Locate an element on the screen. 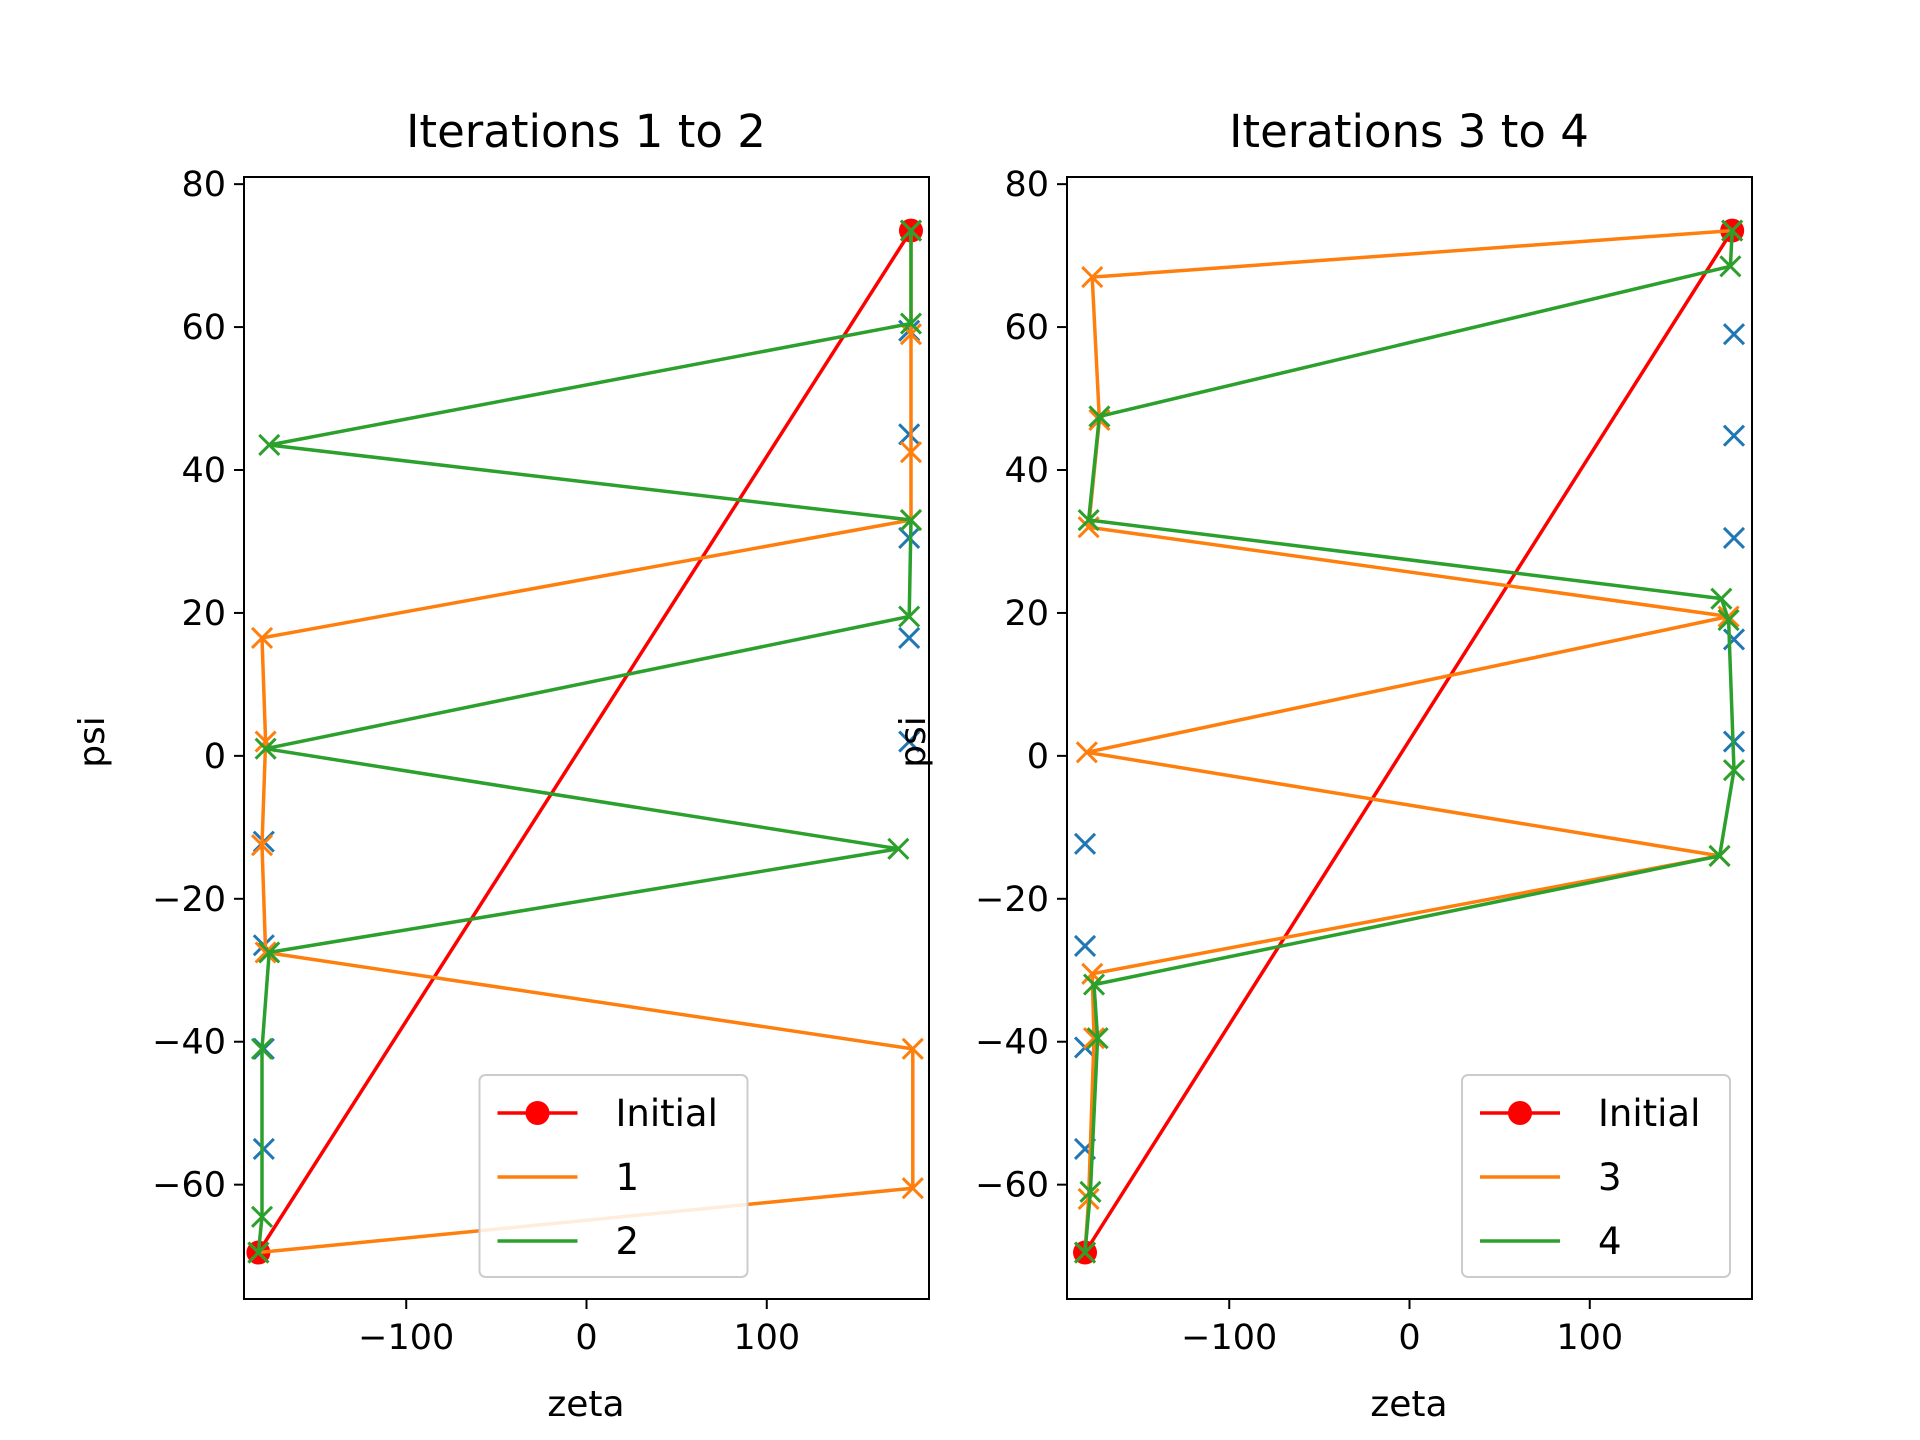  legend-label: 4 is located at coordinates (1610, 1241).